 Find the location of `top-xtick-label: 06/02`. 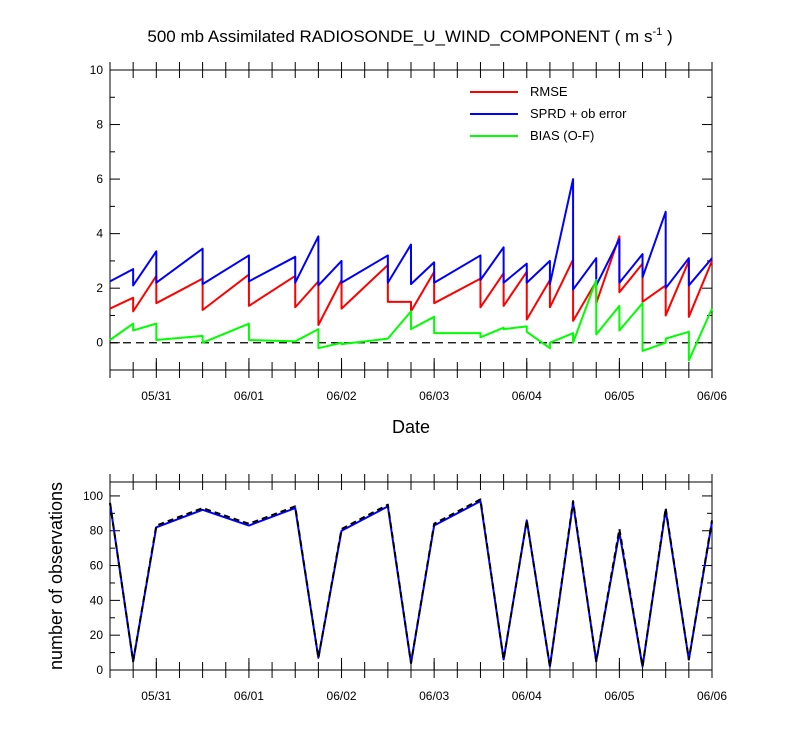

top-xtick-label: 06/02 is located at coordinates (342, 396).